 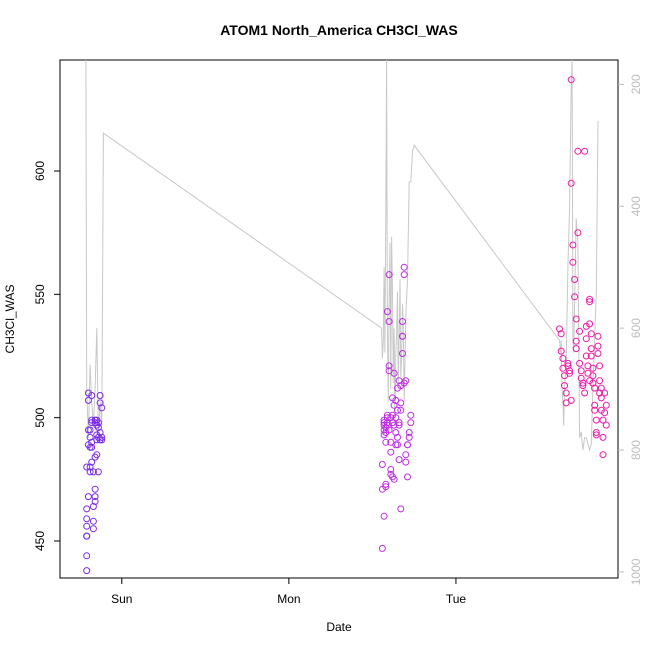 I want to click on x-axis-label: Date, so click(x=339, y=627).